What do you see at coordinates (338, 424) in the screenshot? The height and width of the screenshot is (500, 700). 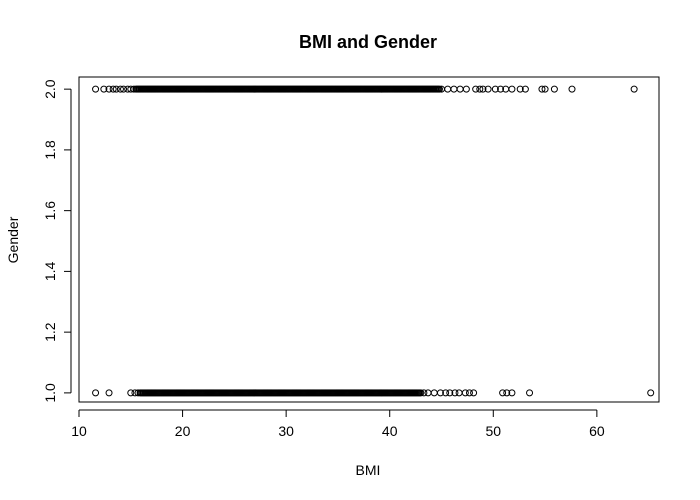 I see `x-axis: 10 20 30 40 50 60` at bounding box center [338, 424].